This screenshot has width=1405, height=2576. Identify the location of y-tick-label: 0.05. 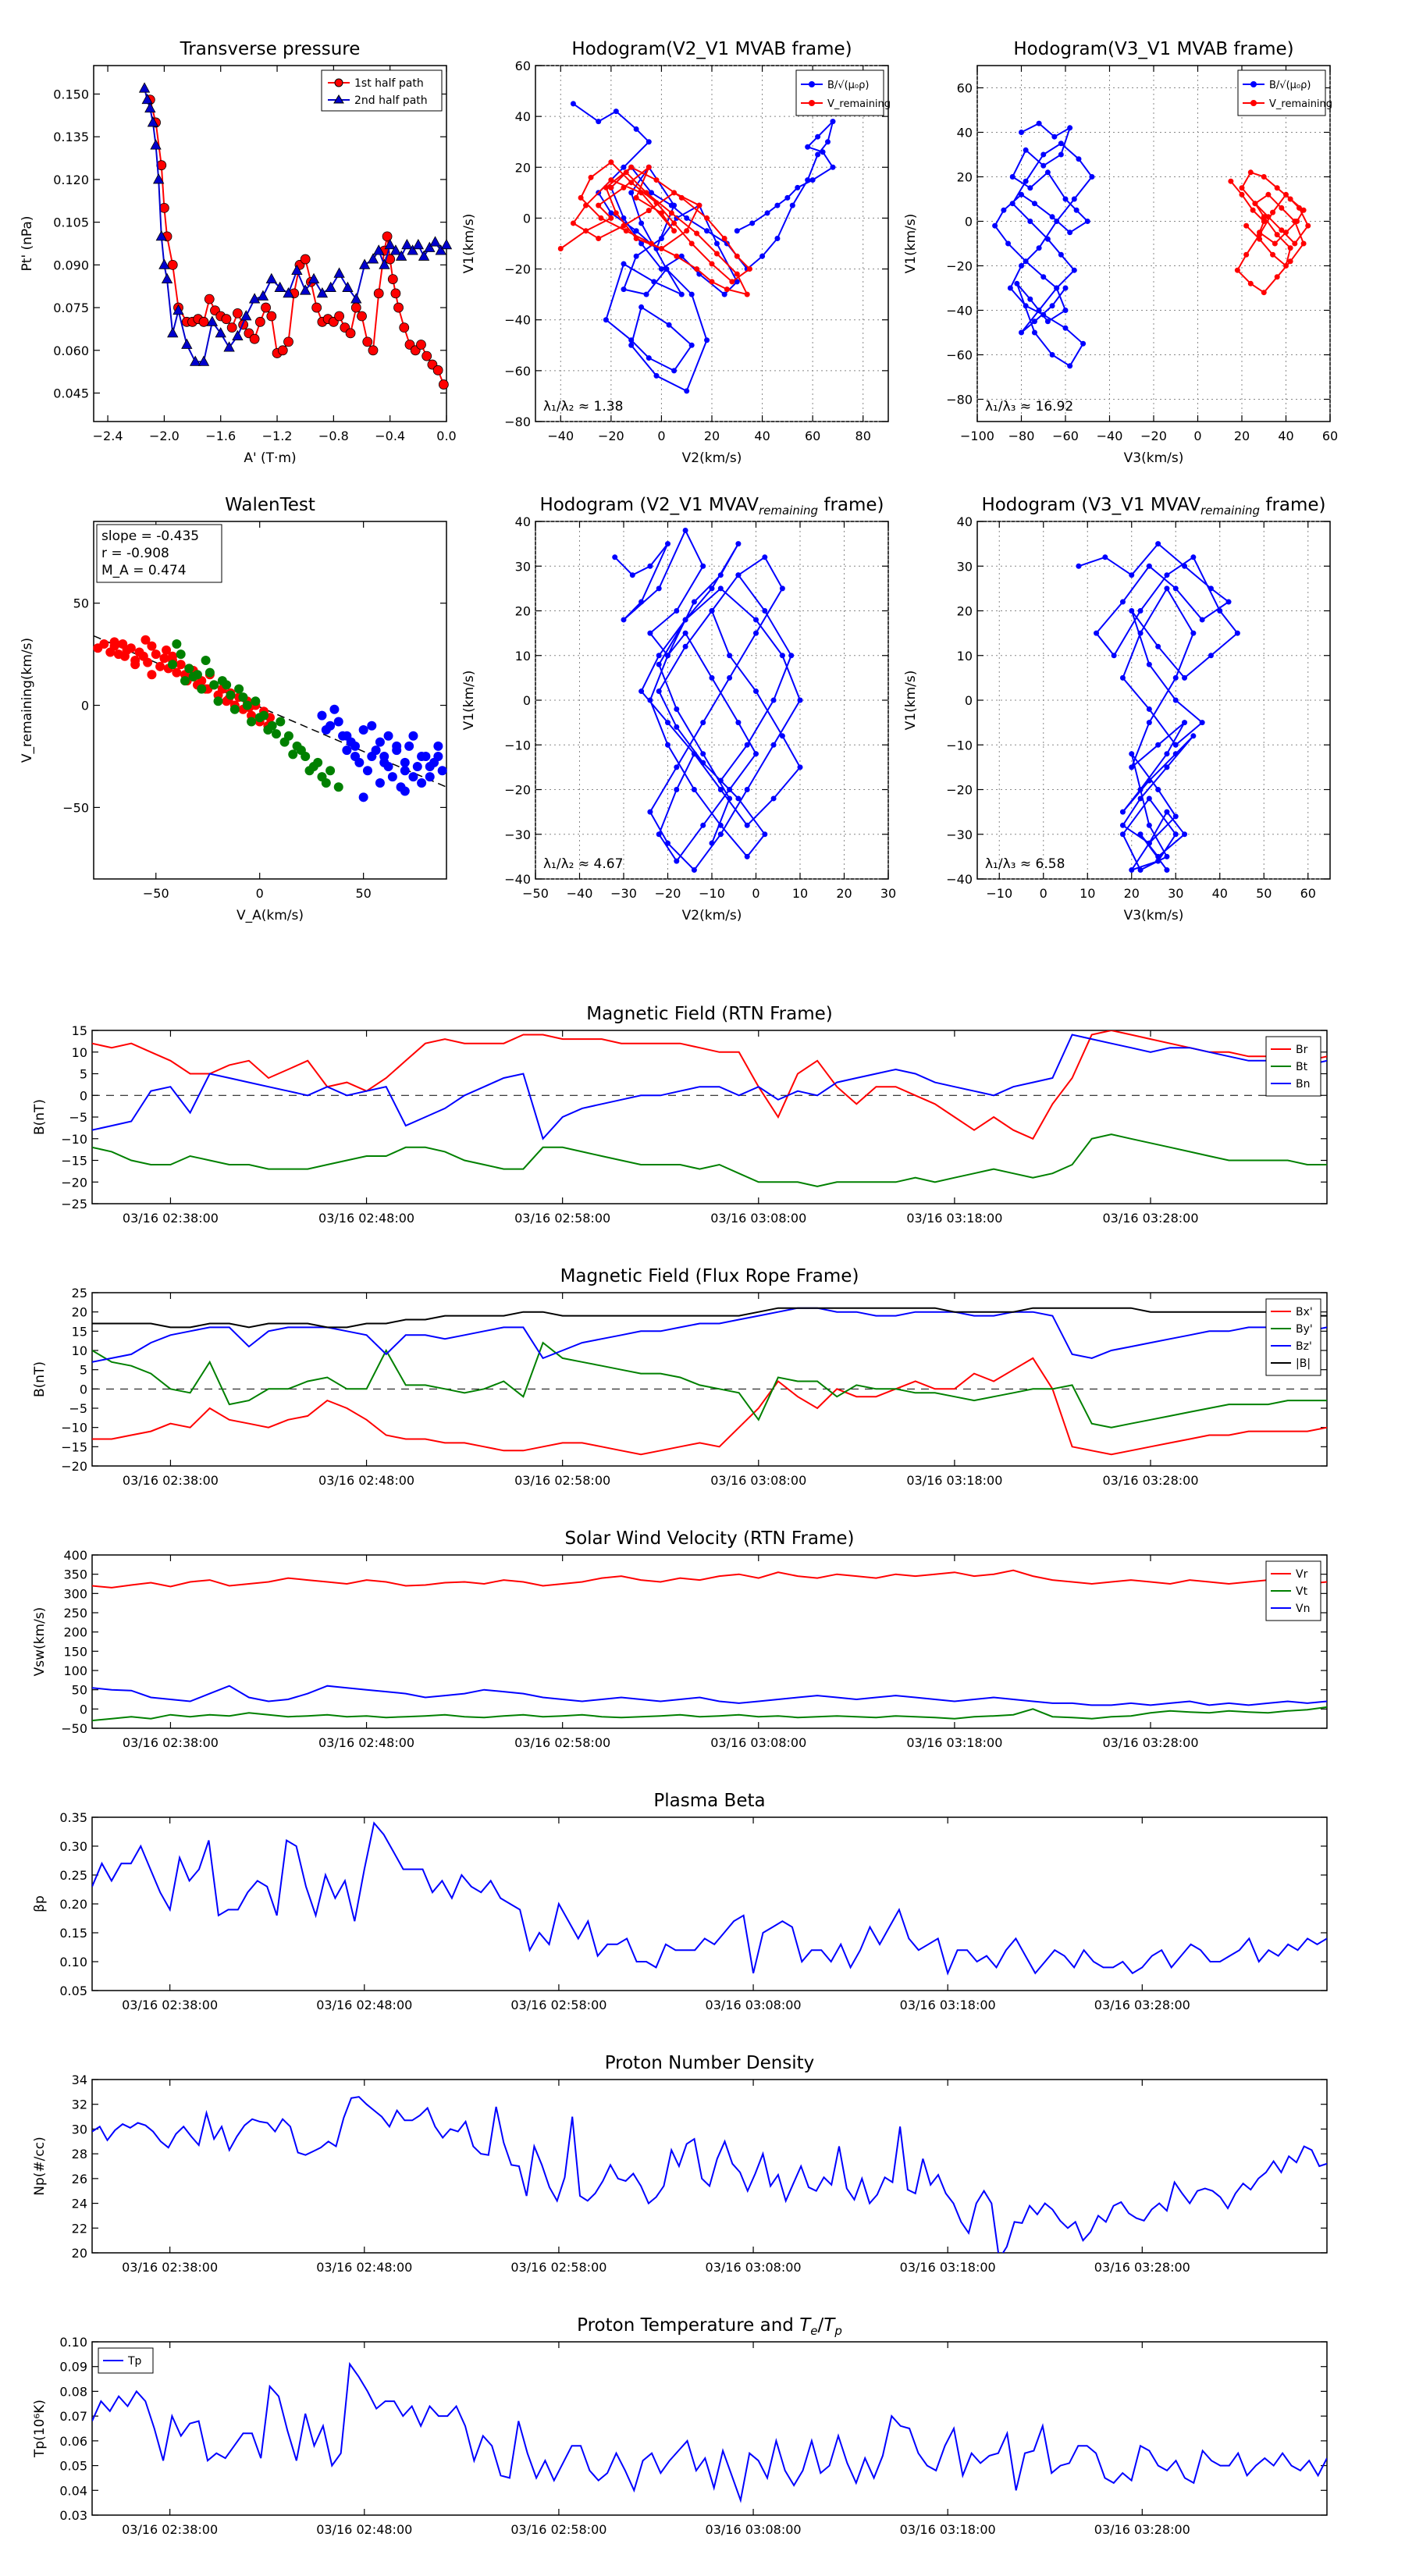
(73, 1991).